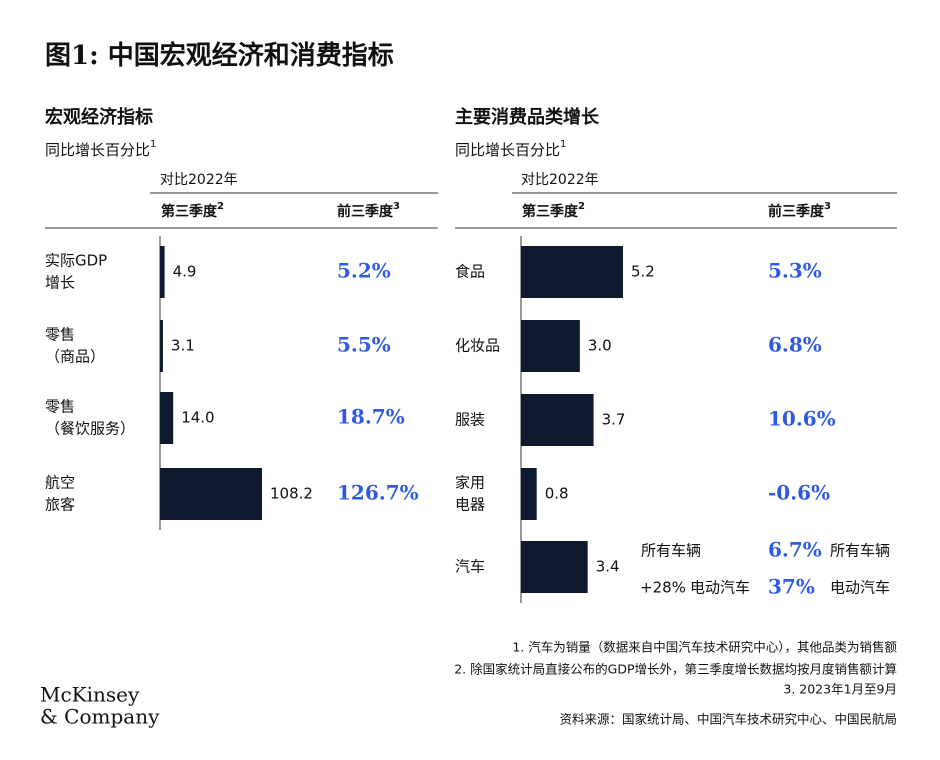 Image resolution: width=940 pixels, height=760 pixels. Describe the element at coordinates (799, 493) in the screenshot. I see `ytd-label: -0.6%` at that location.